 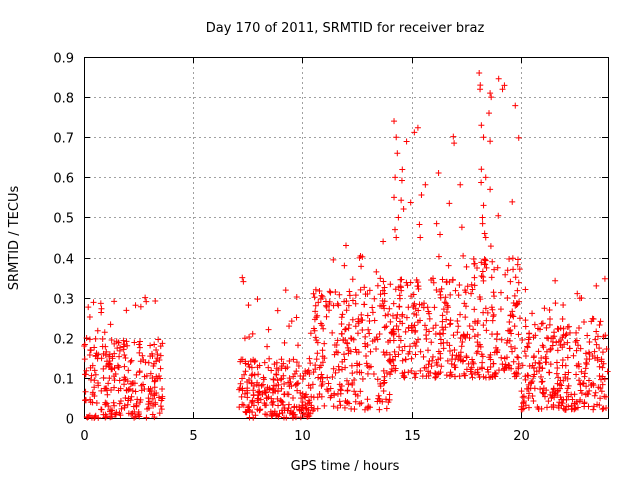 I want to click on x-tick-label: 5, so click(x=193, y=436).